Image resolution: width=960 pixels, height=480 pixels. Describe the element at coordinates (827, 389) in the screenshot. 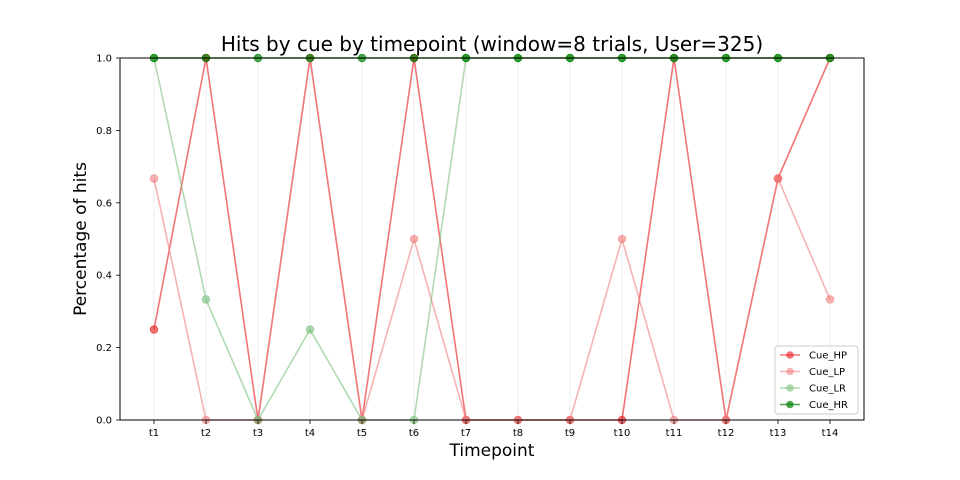

I see `legend-label: Cue_LR` at that location.